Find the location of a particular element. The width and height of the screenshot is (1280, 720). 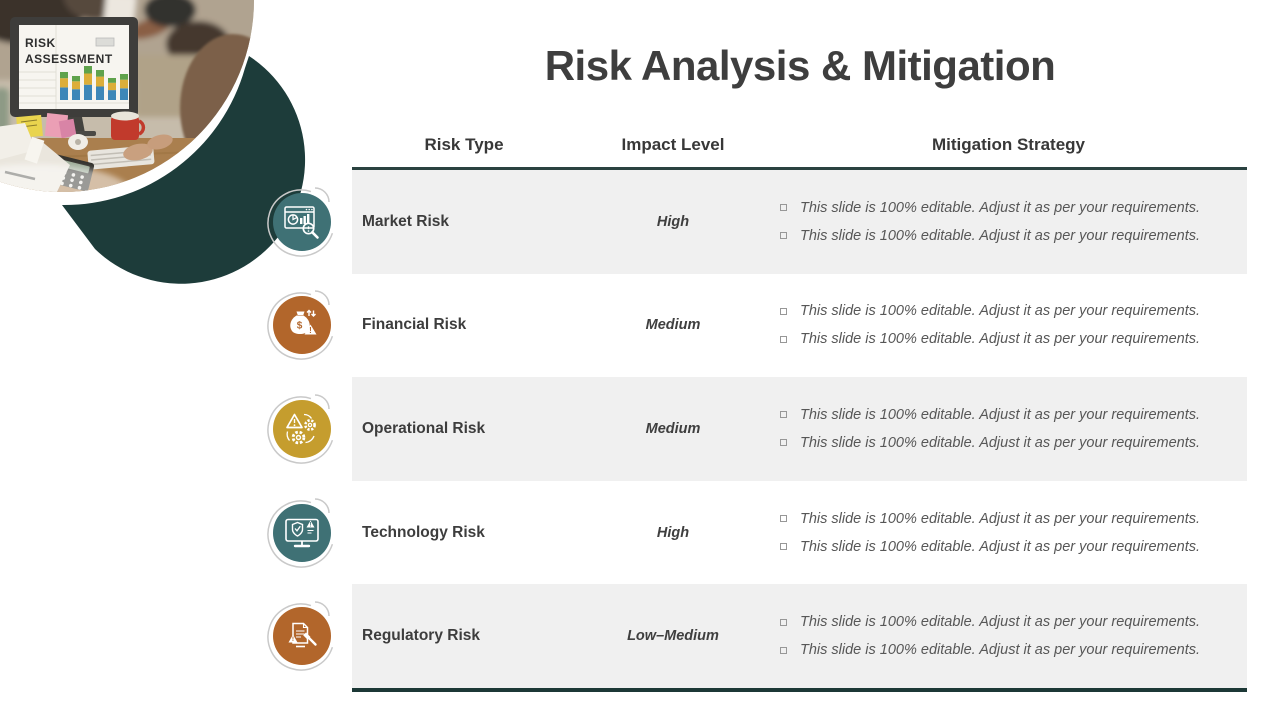

impact-level-value: Low–Medium is located at coordinates (673, 636).